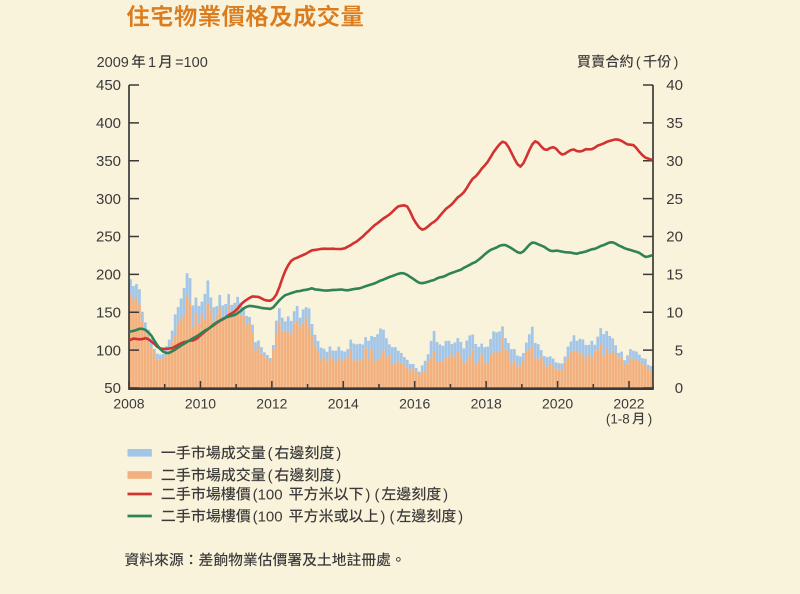 The height and width of the screenshot is (594, 800). Describe the element at coordinates (112, 388) in the screenshot. I see `svg-text: 50` at that location.